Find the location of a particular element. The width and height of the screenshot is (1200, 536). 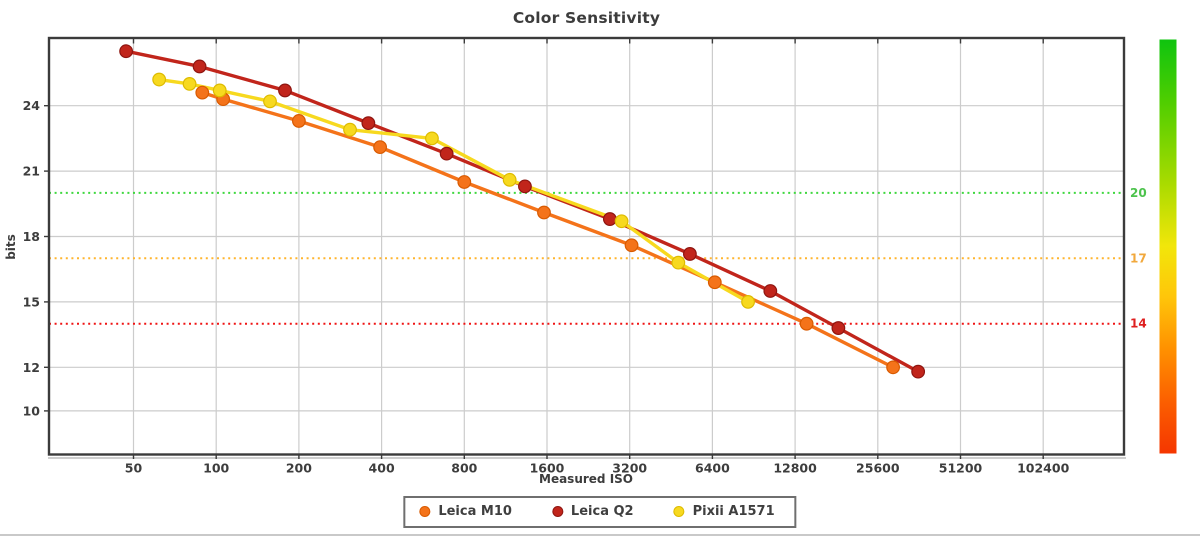

x-tick-label: 800 is located at coordinates (464, 468).